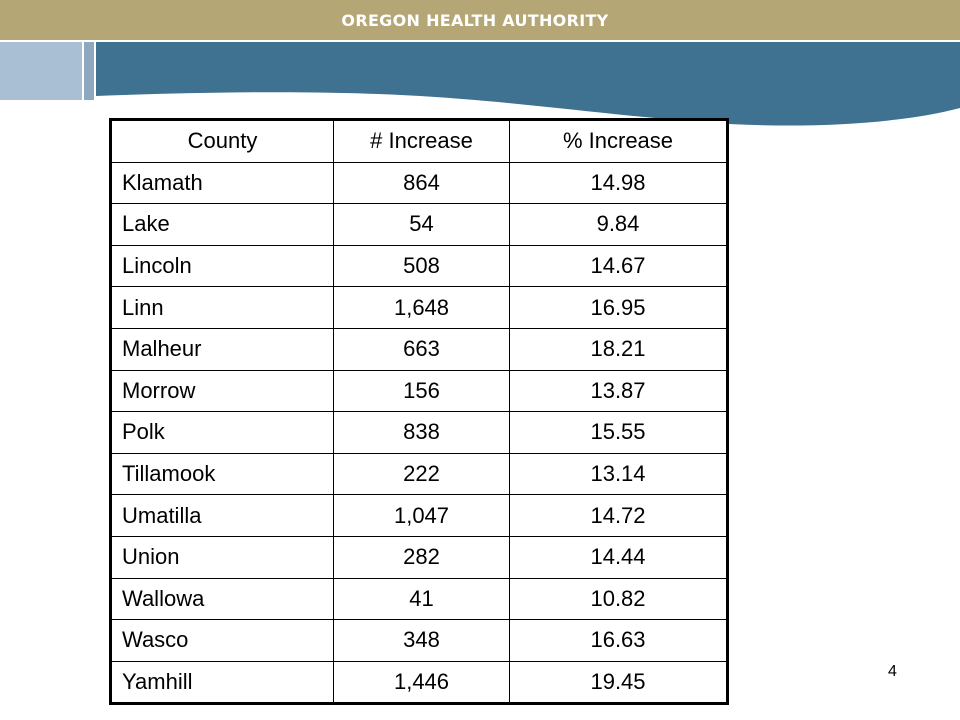 Image resolution: width=960 pixels, height=720 pixels. I want to click on table-row: Polk 838 15.55, so click(419, 432).